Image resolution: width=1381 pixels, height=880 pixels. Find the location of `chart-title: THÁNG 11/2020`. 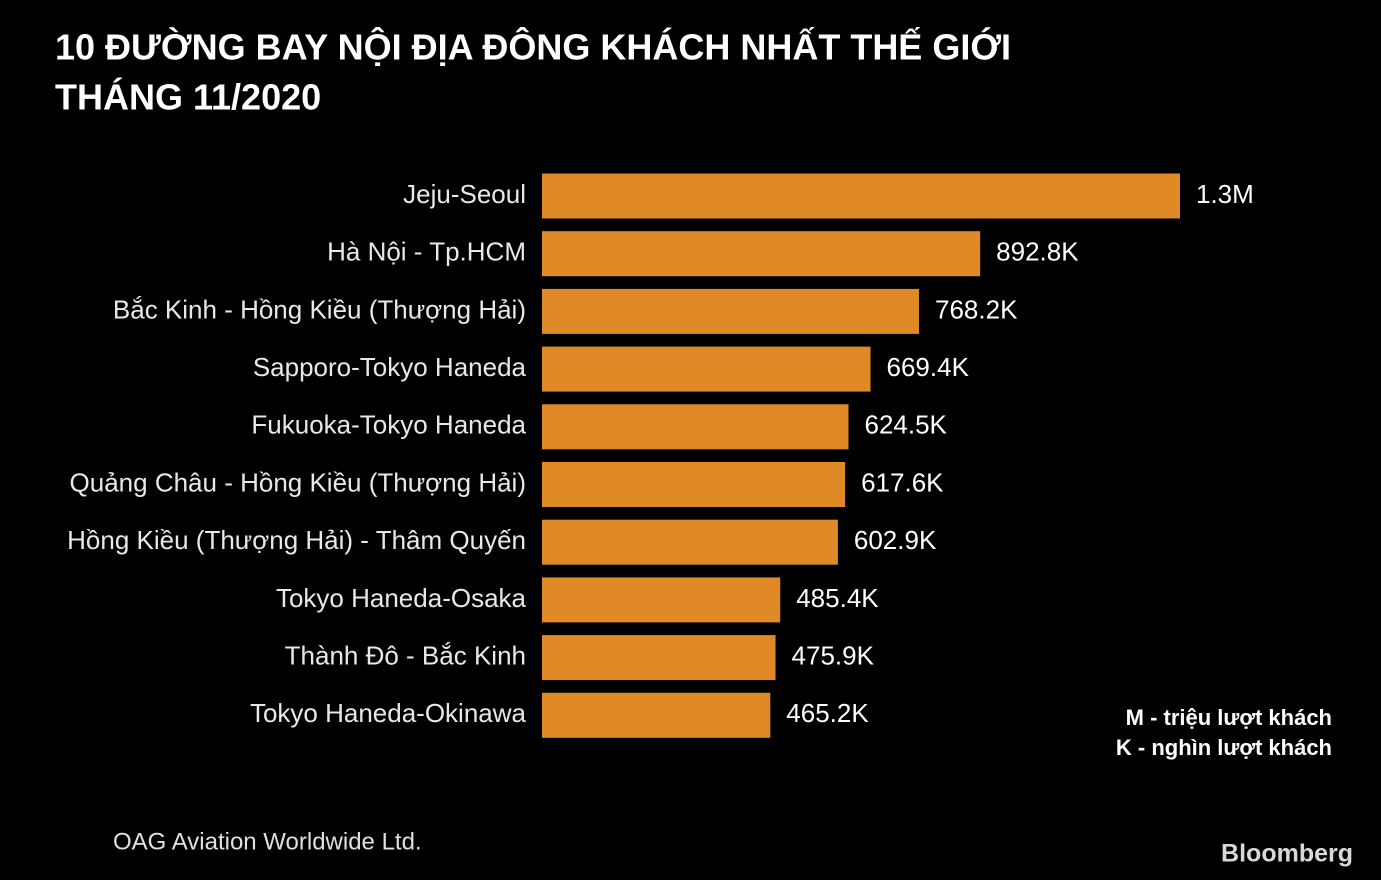

chart-title: THÁNG 11/2020 is located at coordinates (188, 97).